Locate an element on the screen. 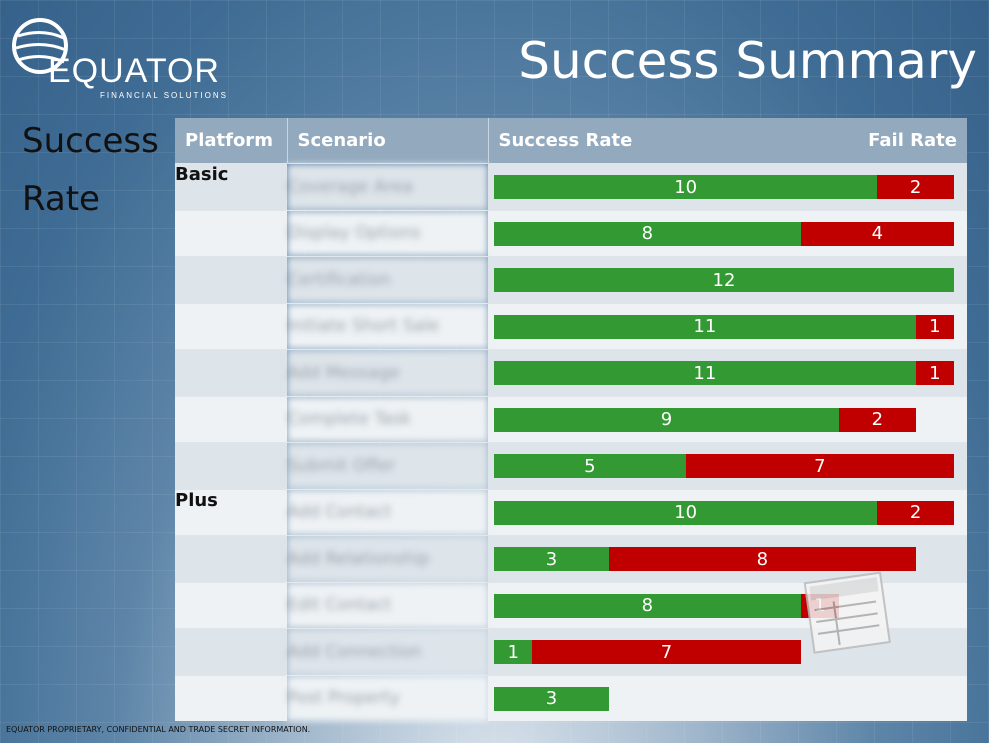 The image size is (989, 743). equator-logo: EQUATOR FINANCIAL SOLUTIONS is located at coordinates (123, 55).